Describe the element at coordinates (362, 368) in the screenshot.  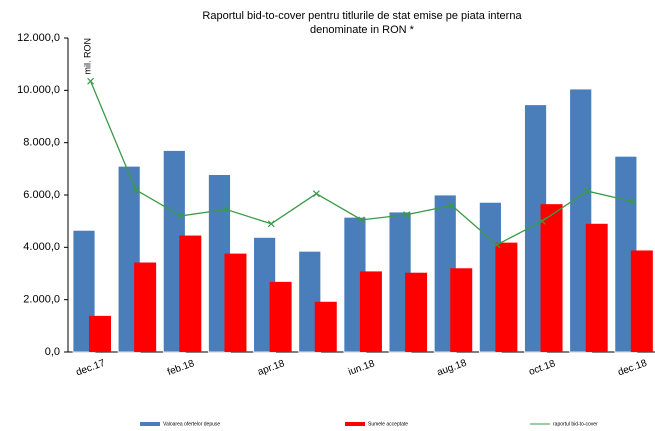
I see `x-tick-label: iun.18` at that location.